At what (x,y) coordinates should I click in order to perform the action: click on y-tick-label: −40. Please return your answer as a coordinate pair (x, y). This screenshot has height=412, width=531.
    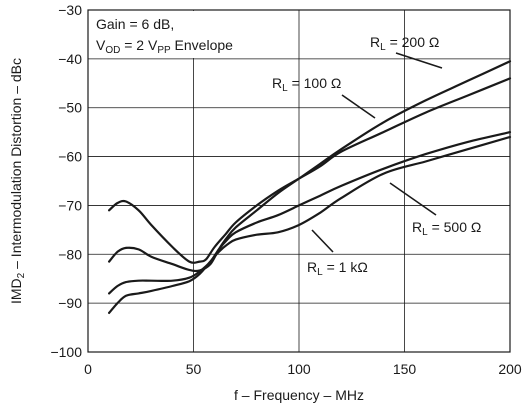
    Looking at the image, I should click on (70, 59).